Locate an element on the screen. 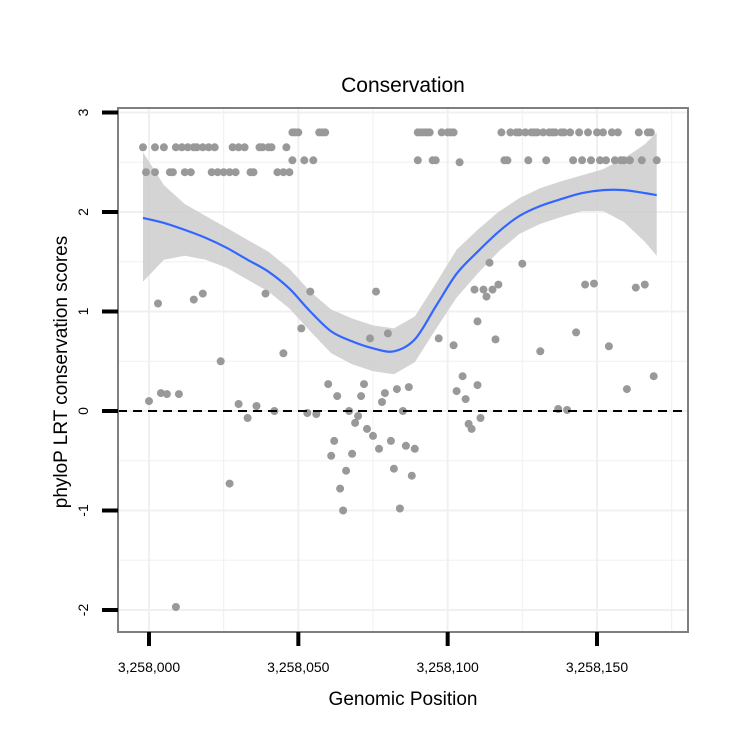 This screenshot has width=750, height=750. y-tick-label: 3 is located at coordinates (83, 112).